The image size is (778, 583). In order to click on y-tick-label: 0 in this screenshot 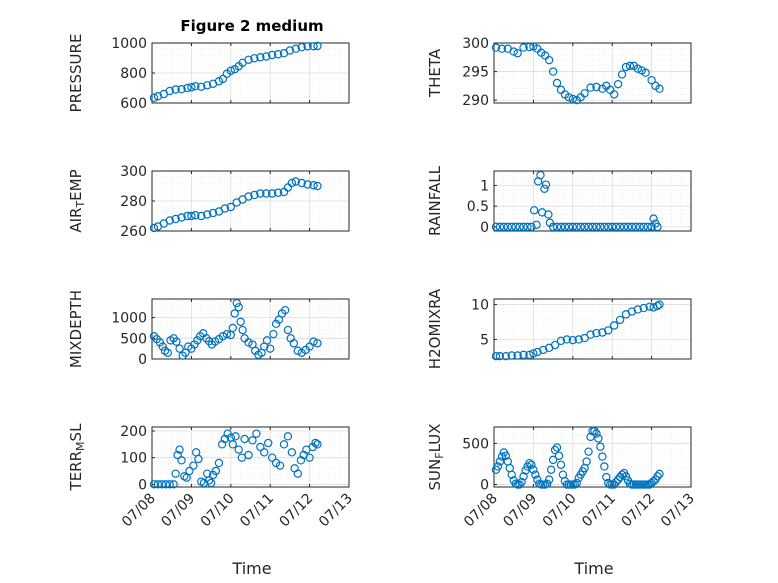, I will do `click(484, 486)`.